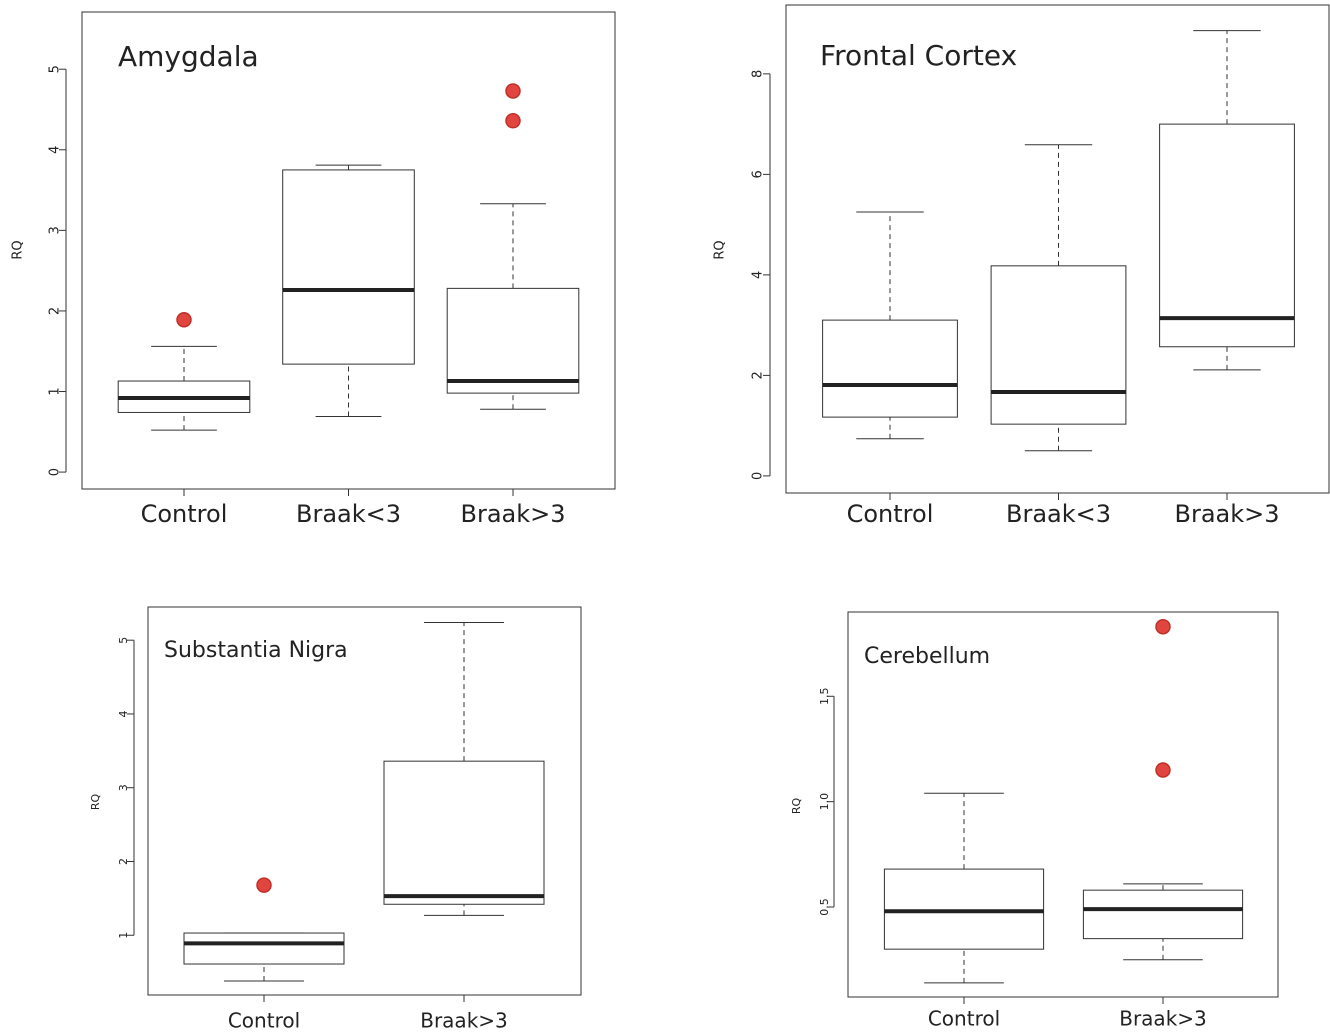  What do you see at coordinates (256, 650) in the screenshot?
I see `chart-title: Substantia Nigra` at bounding box center [256, 650].